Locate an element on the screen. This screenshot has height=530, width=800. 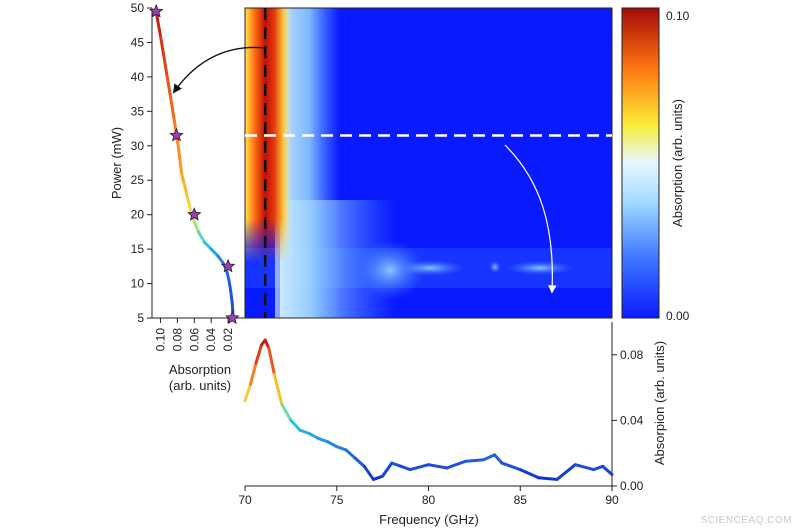
power-tick-label: 40 is located at coordinates (138, 77).